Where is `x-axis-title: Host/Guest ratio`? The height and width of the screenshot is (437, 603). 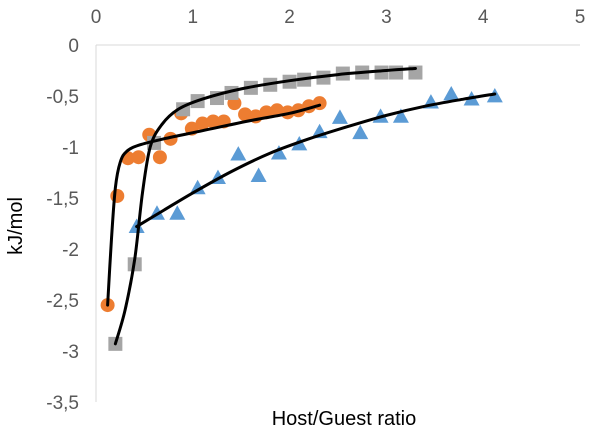
x-axis-title: Host/Guest ratio is located at coordinates (344, 419).